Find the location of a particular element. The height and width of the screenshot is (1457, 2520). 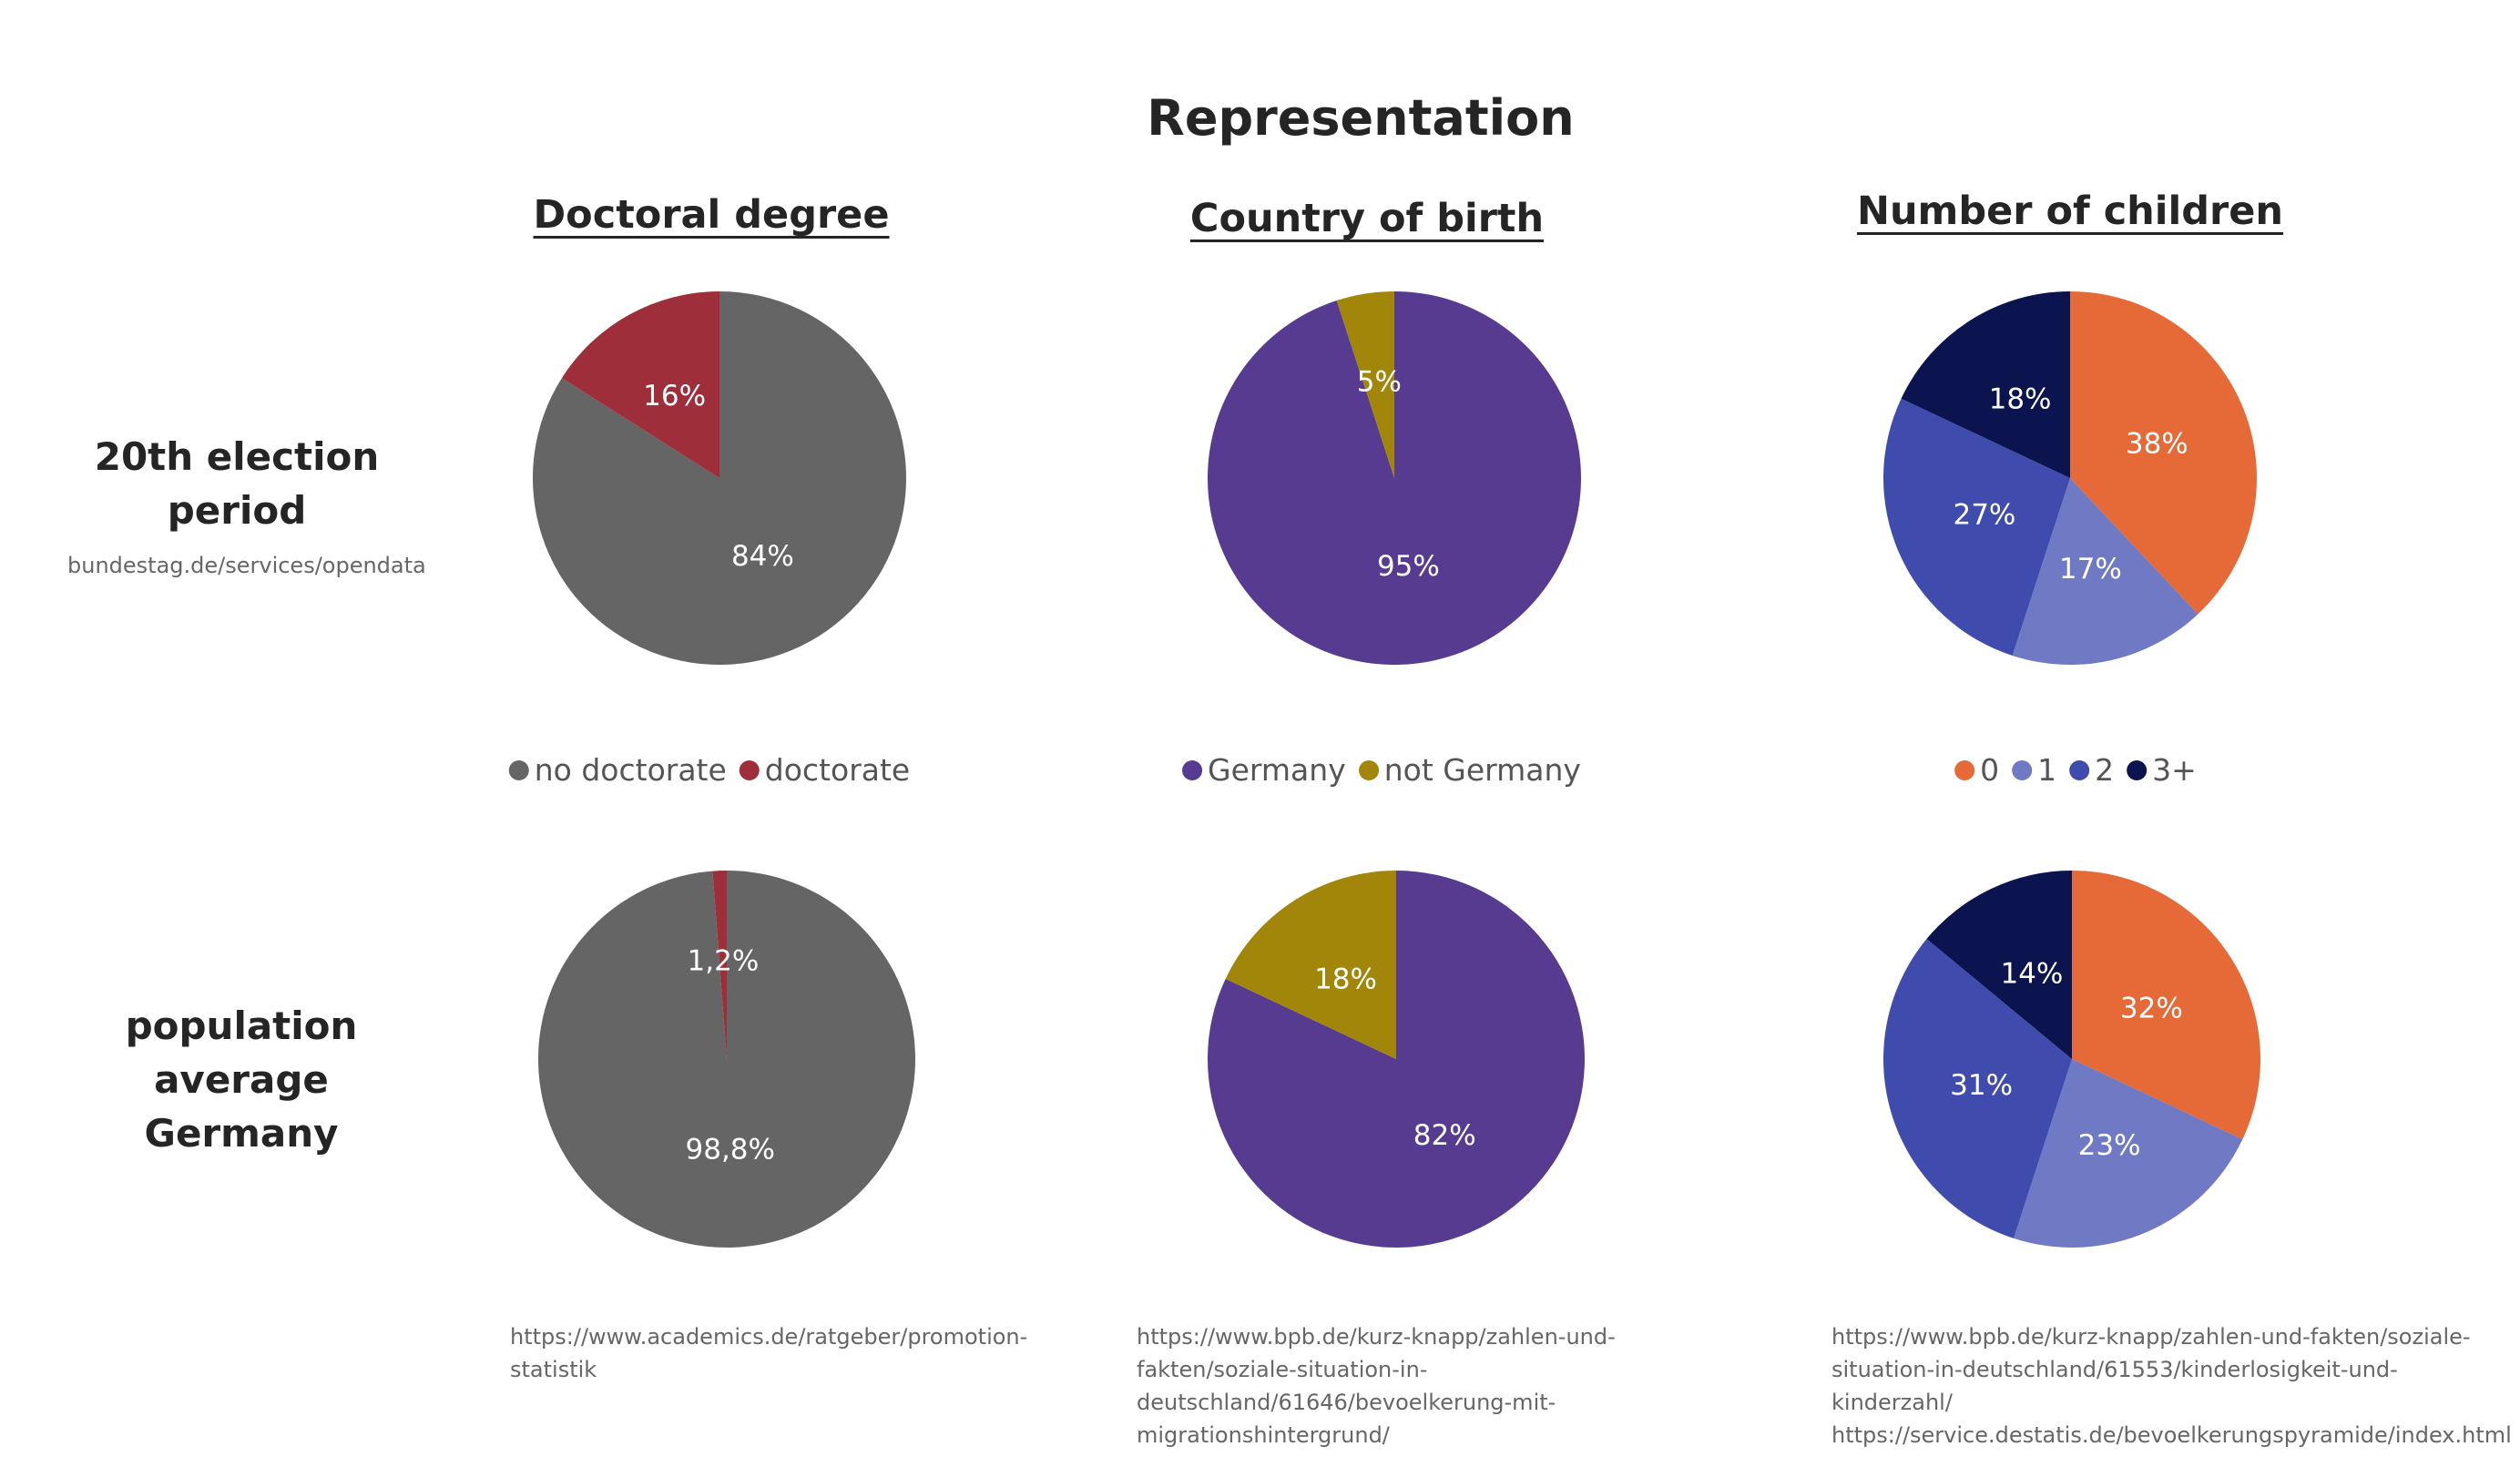

legend-item-3: 3+ is located at coordinates (2162, 770).